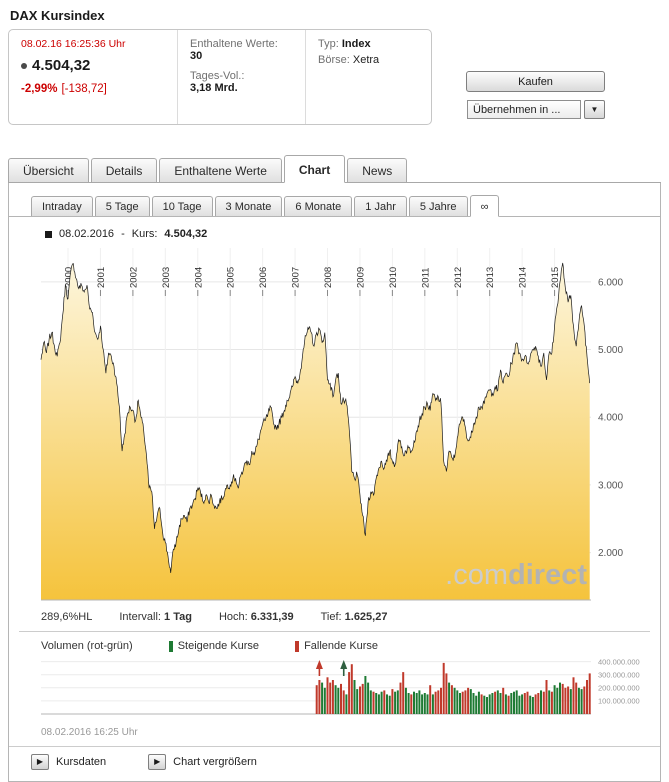 This screenshot has height=782, width=669. I want to click on chart-header: 08.02.2016 - Kurs: 4.504,32, so click(334, 229).